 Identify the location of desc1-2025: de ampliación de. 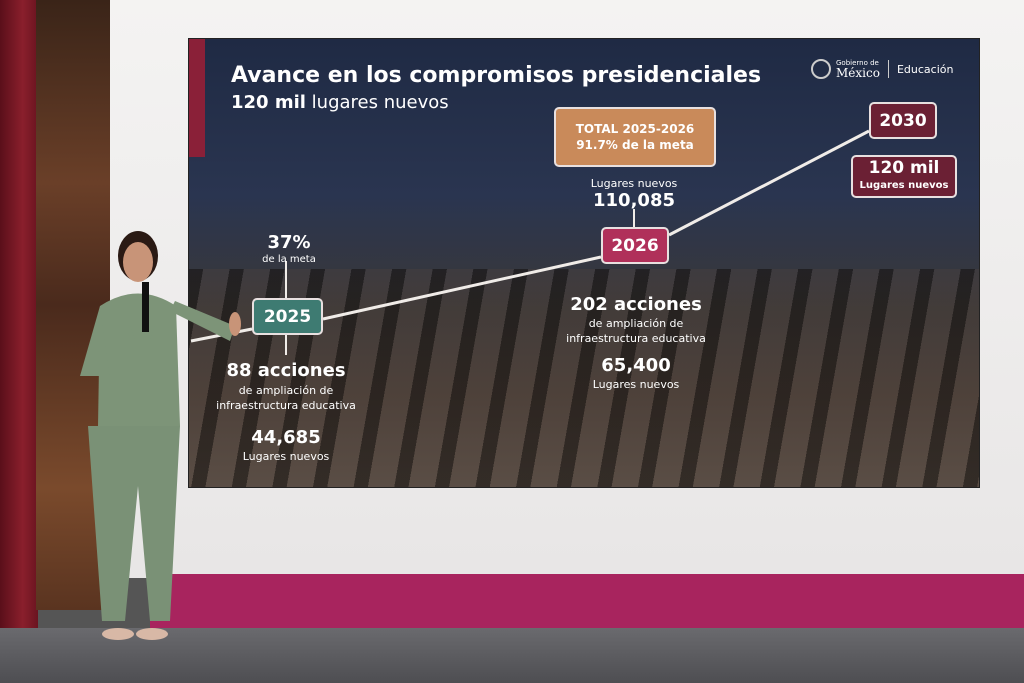
(286, 390).